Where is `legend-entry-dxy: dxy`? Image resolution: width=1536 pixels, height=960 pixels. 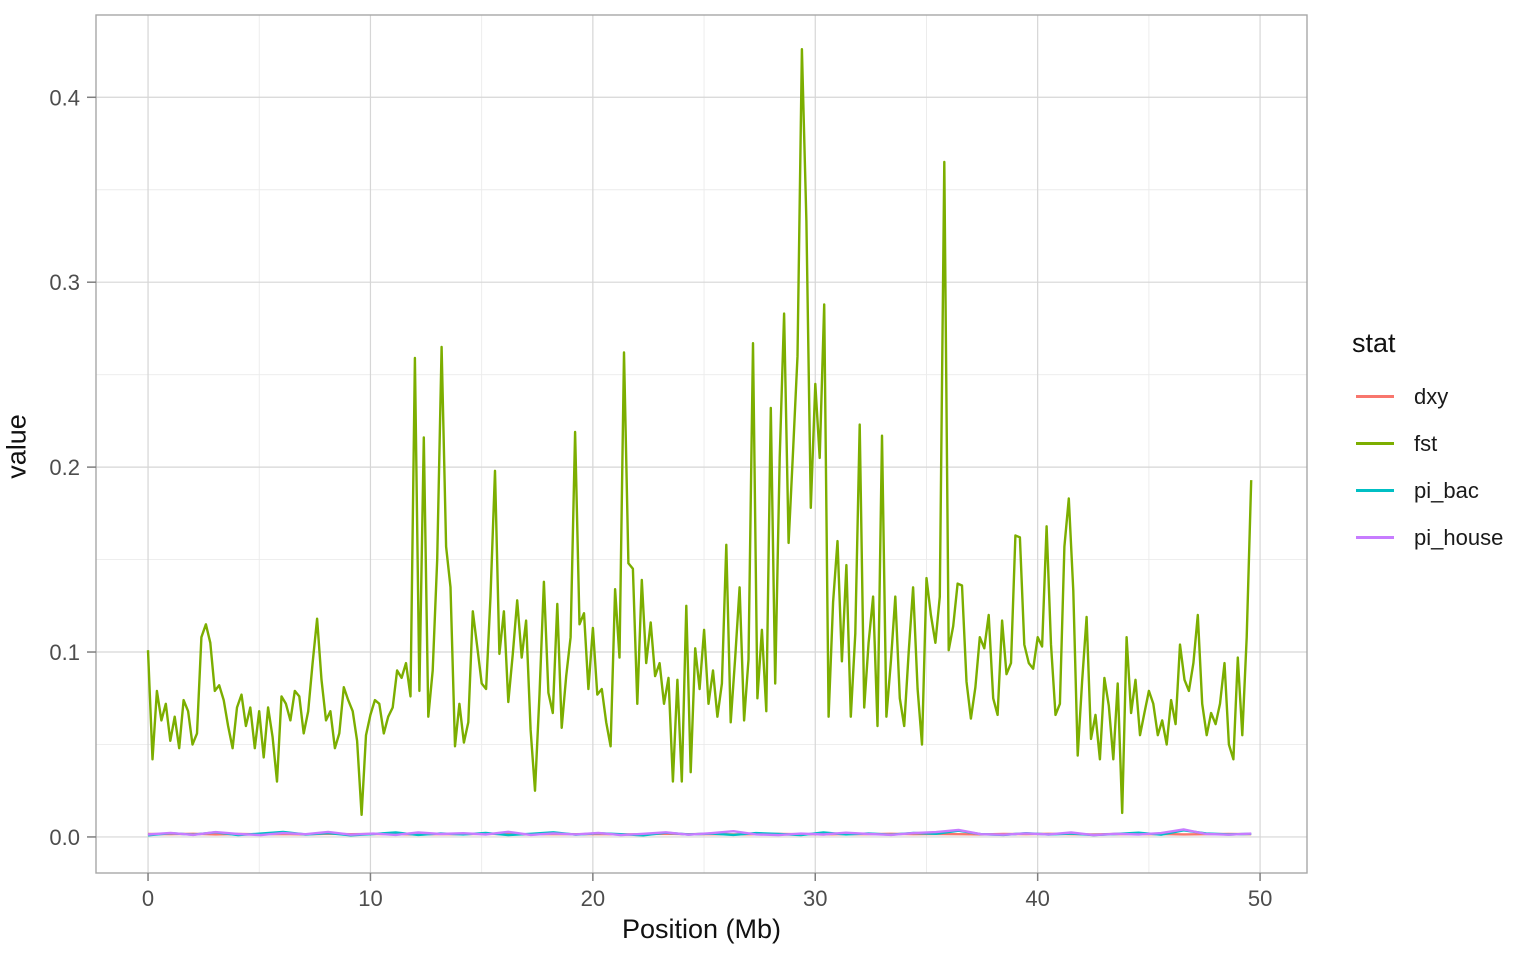
legend-entry-dxy: dxy is located at coordinates (1442, 396).